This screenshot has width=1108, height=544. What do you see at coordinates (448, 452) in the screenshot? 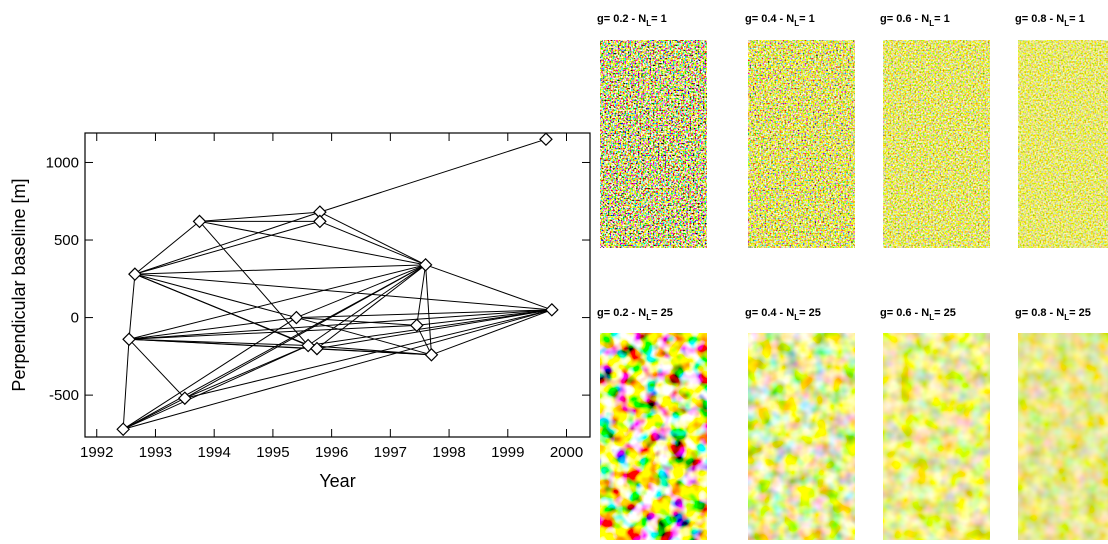
I see `x-tick-label: 1998` at bounding box center [448, 452].